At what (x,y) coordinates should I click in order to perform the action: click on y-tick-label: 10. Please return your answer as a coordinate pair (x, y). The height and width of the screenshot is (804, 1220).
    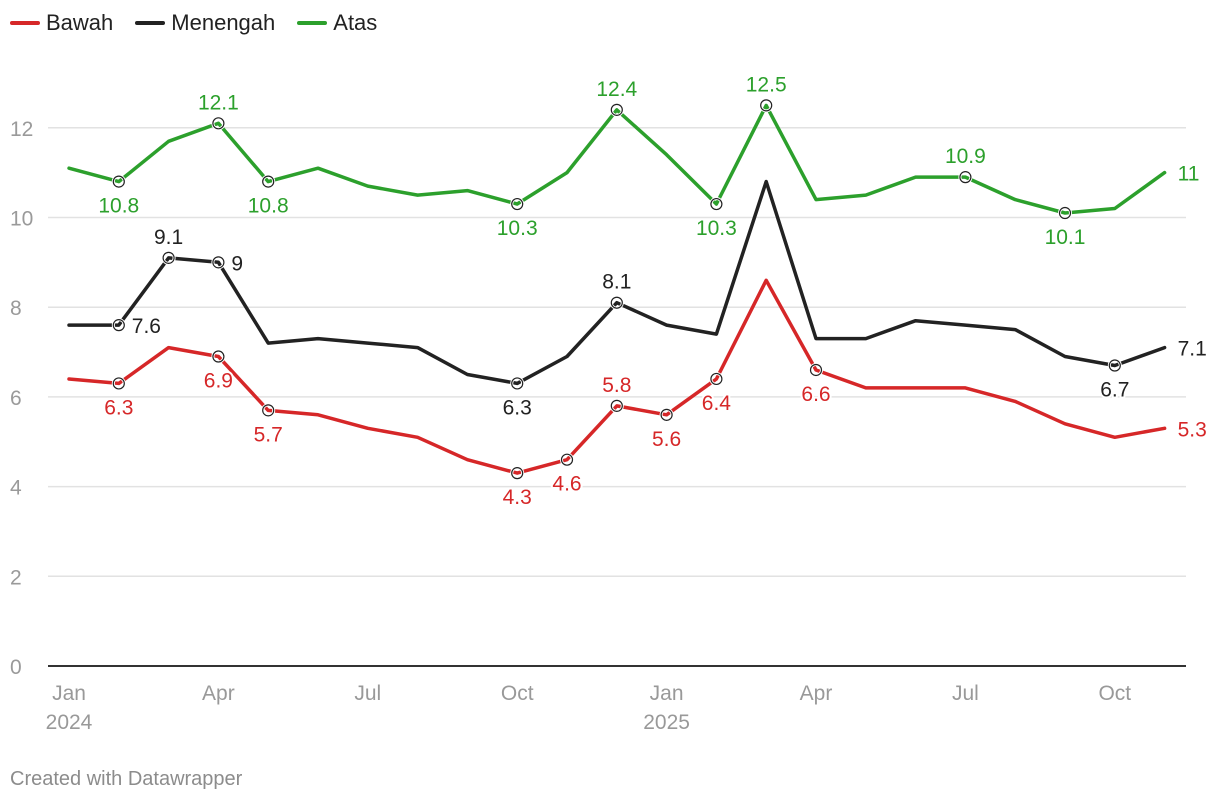
    Looking at the image, I should click on (21, 219).